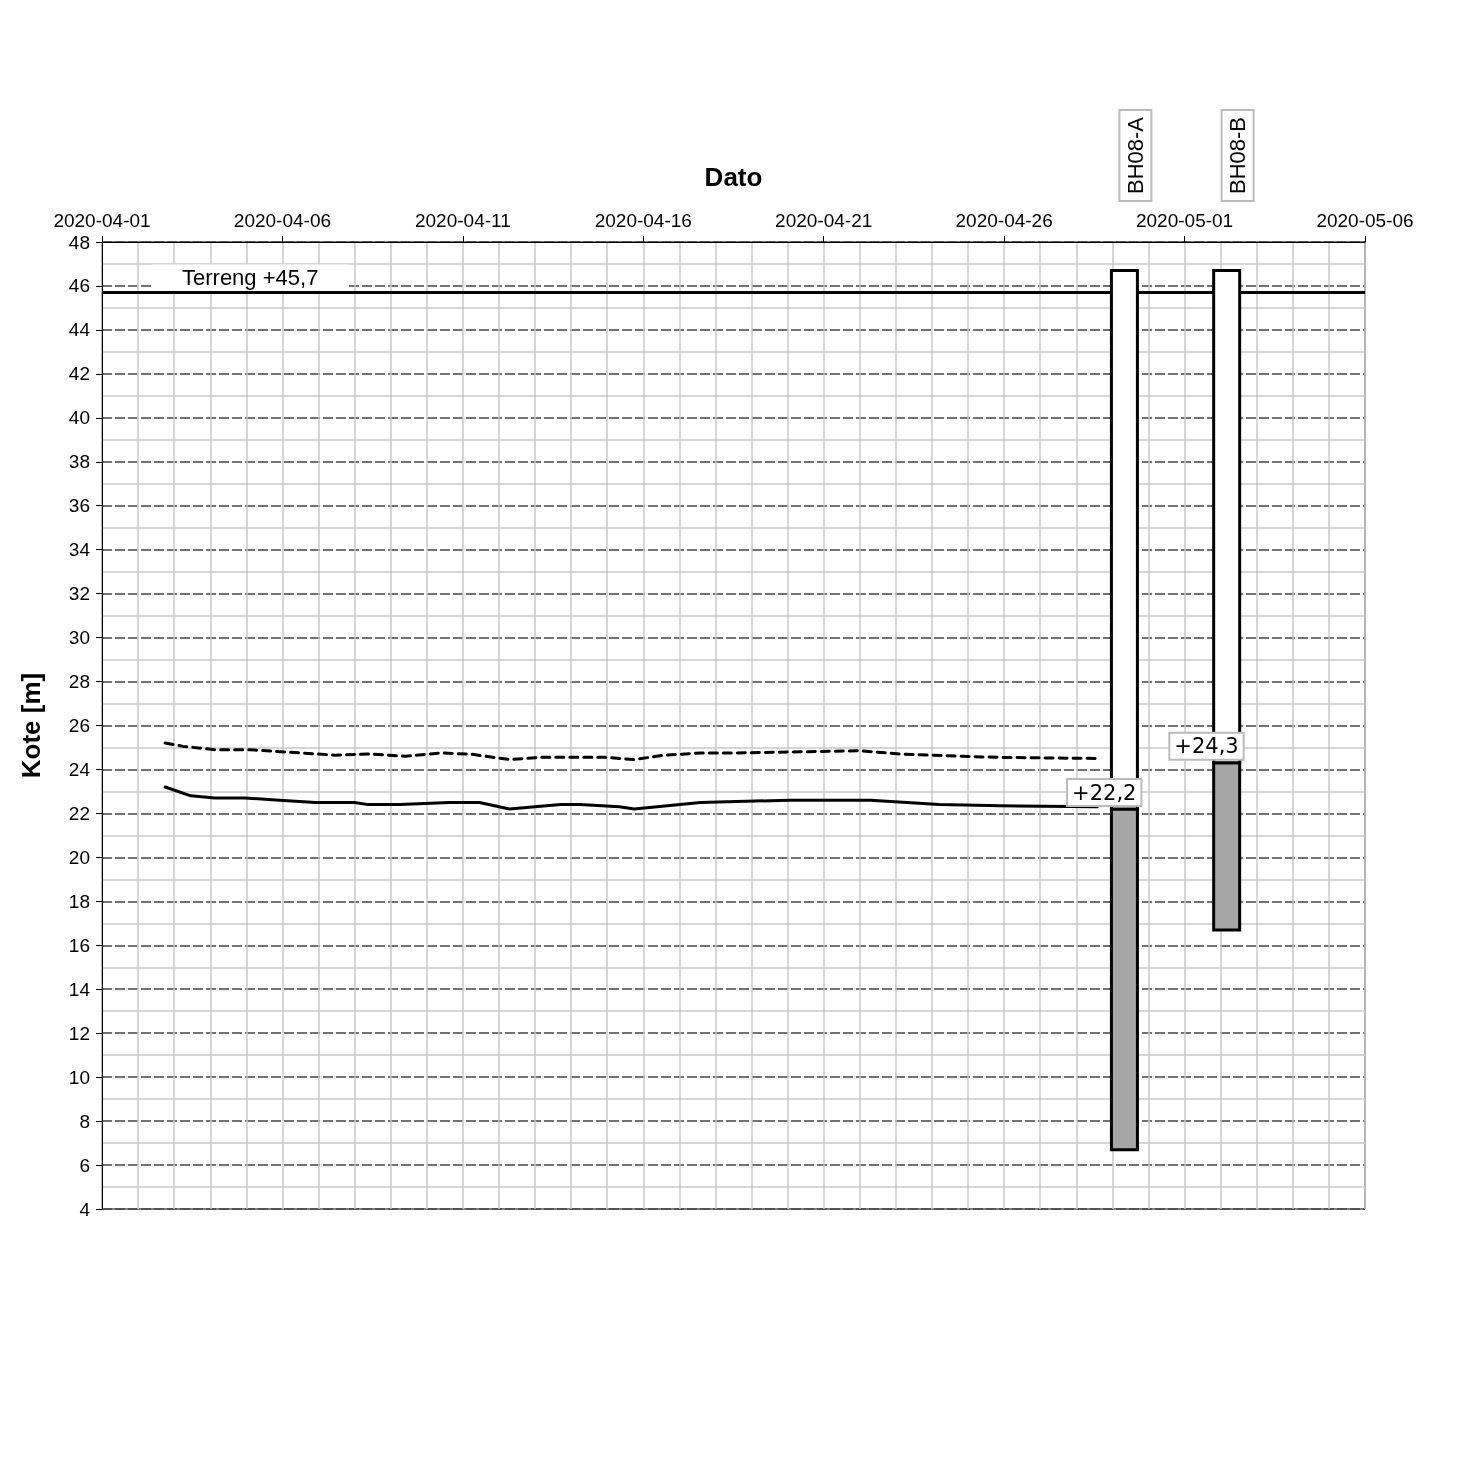 This screenshot has width=1458, height=1461. I want to click on y-tick-label: 38, so click(79, 462).